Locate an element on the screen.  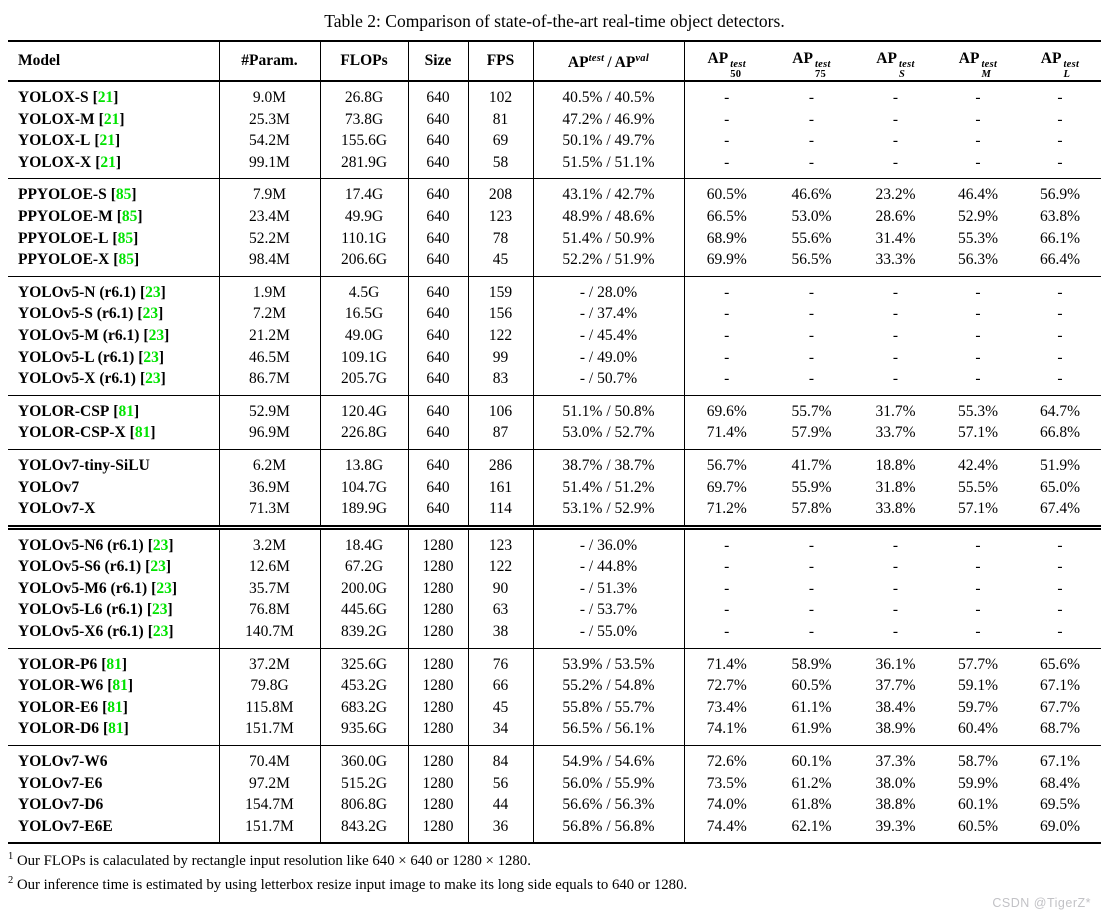
cell-ap75: 61.8% is located at coordinates (811, 805).